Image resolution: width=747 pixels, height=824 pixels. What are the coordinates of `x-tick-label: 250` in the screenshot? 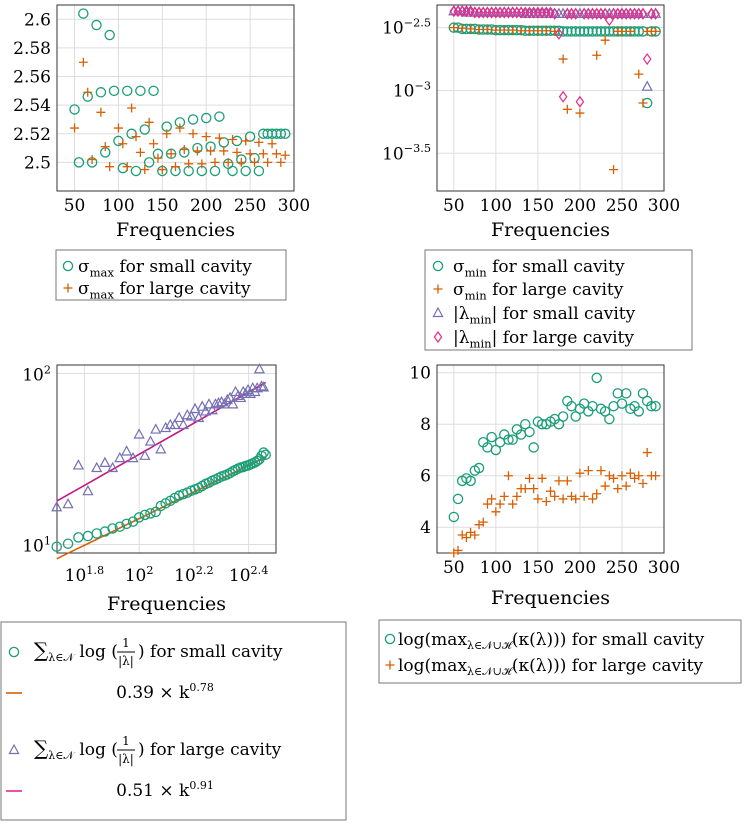 It's located at (622, 206).